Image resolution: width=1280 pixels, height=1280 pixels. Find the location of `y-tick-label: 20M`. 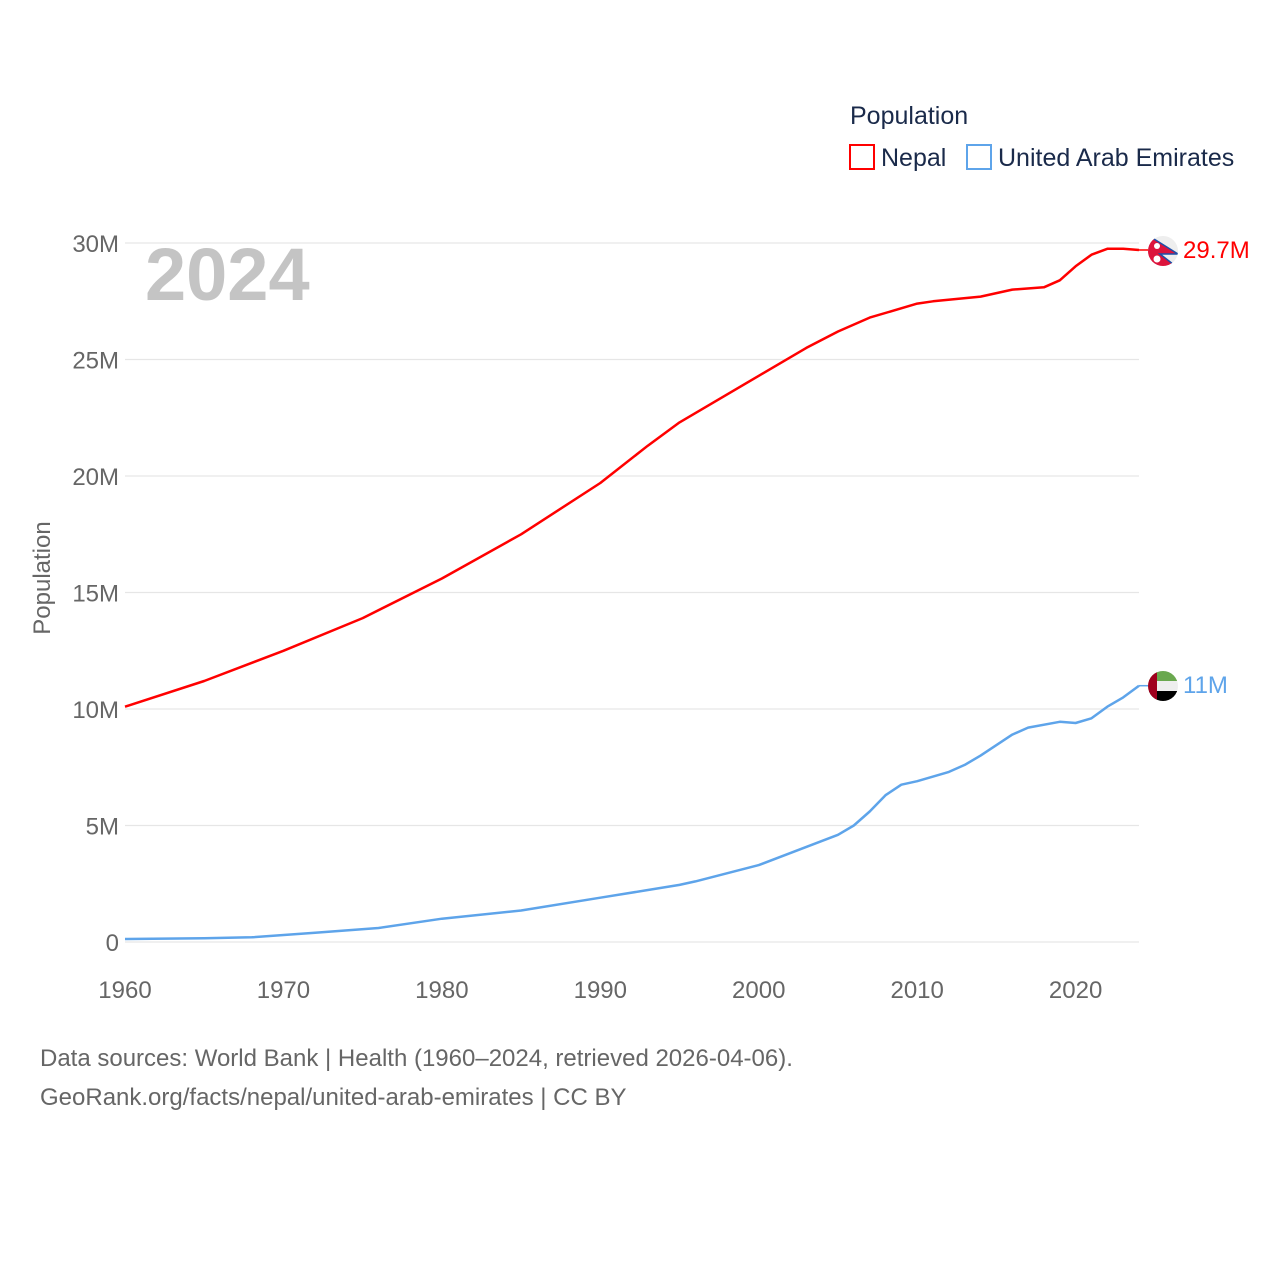

y-tick-label: 20M is located at coordinates (95, 477).